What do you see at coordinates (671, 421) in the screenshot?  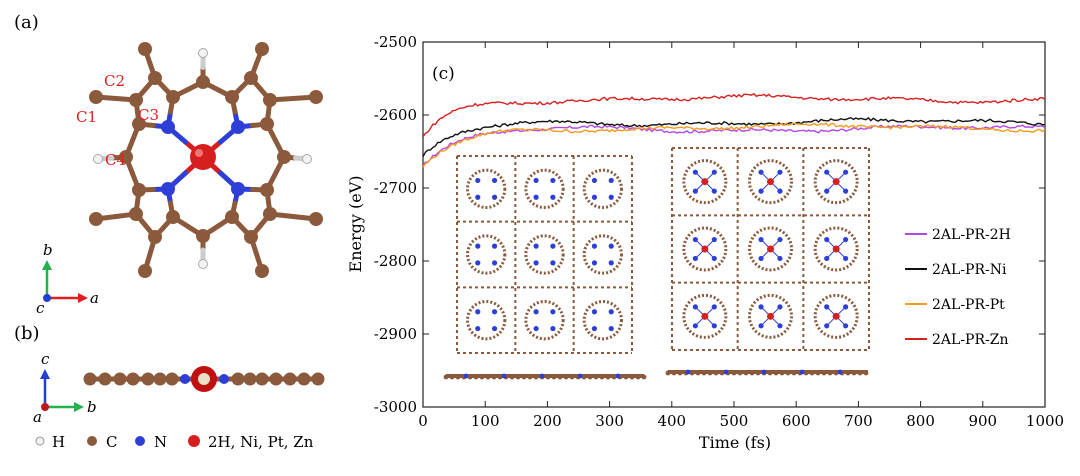 I see `x-tick-label: 400` at bounding box center [671, 421].